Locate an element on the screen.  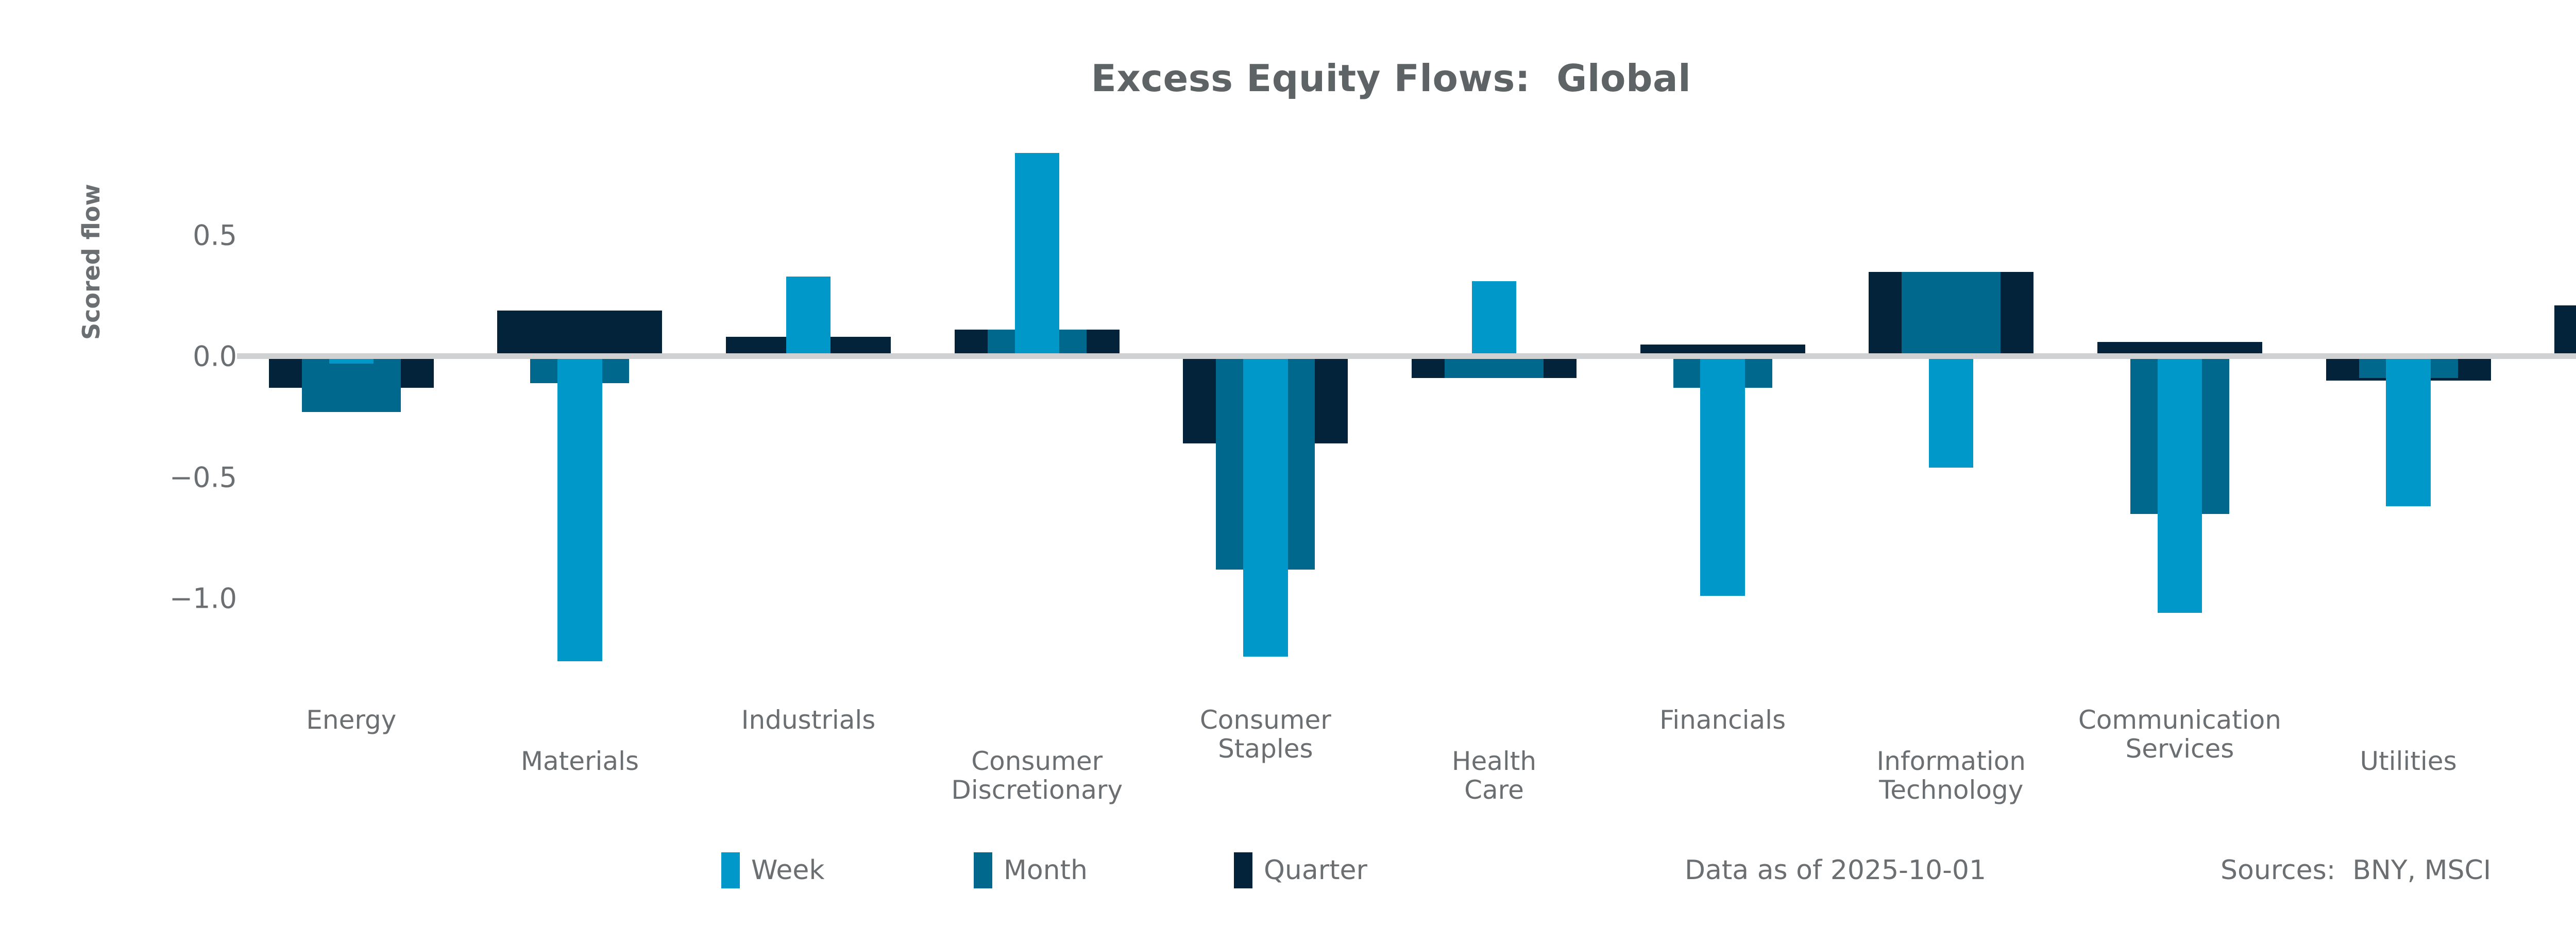
y-axis-tick-label: −1.0 is located at coordinates (203, 599).